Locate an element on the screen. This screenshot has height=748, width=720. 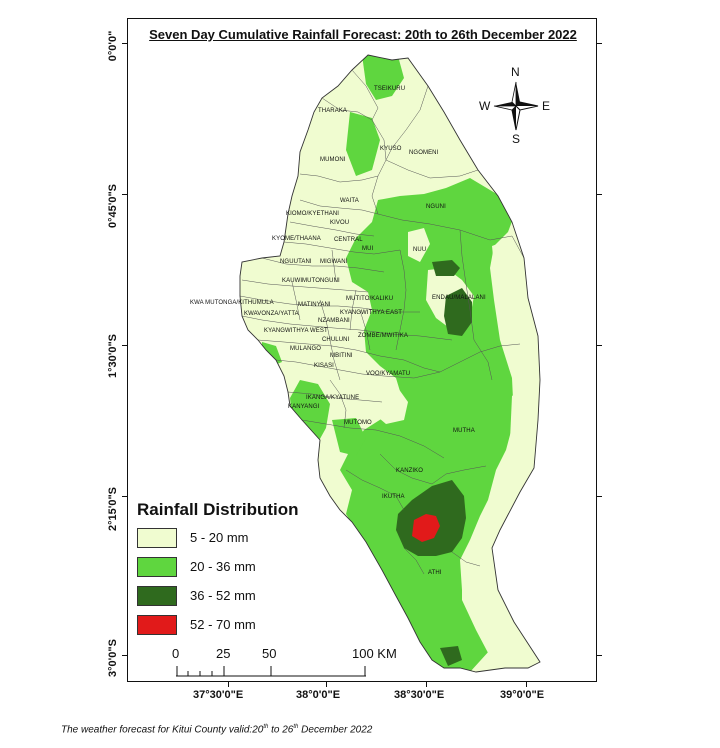
zone-20-36-kyuso is located at coordinates (363, 144).